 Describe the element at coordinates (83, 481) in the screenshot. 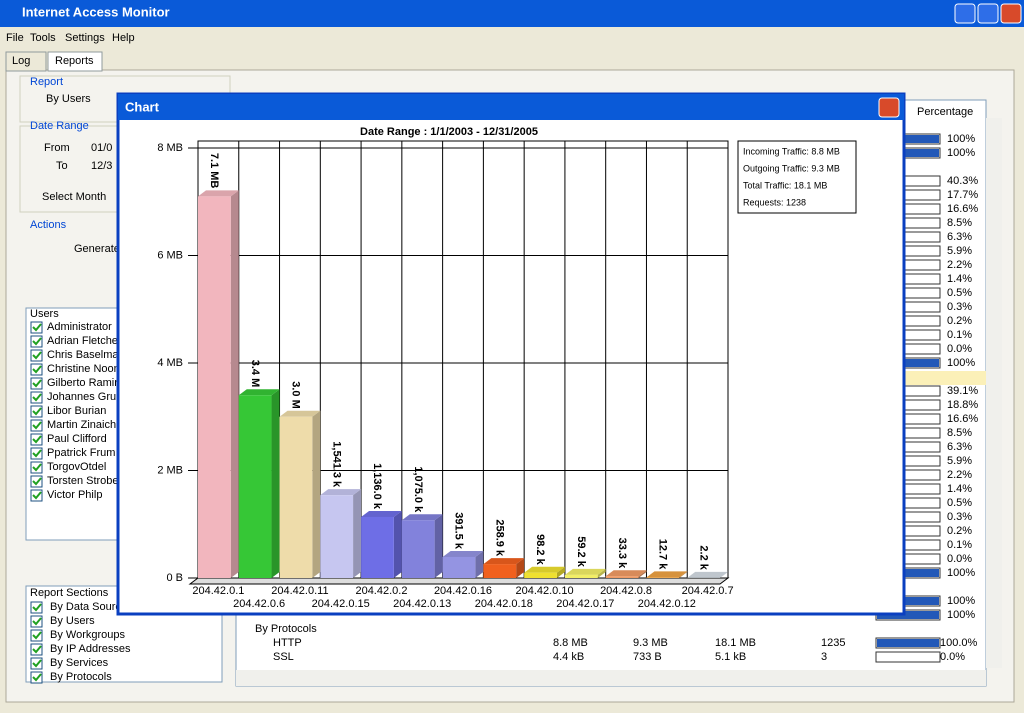

I see `user-name: Torsten Strobe` at that location.